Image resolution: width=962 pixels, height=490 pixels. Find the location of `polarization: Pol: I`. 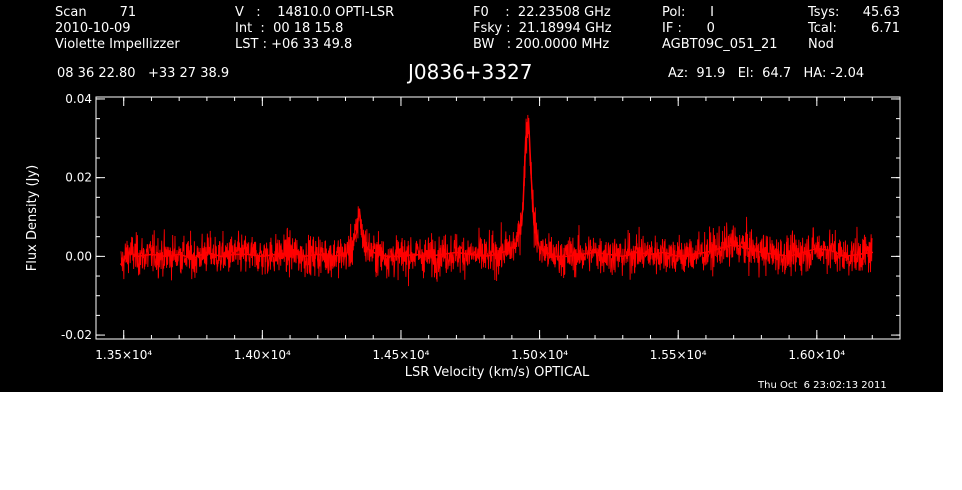

polarization: Pol: I is located at coordinates (688, 12).